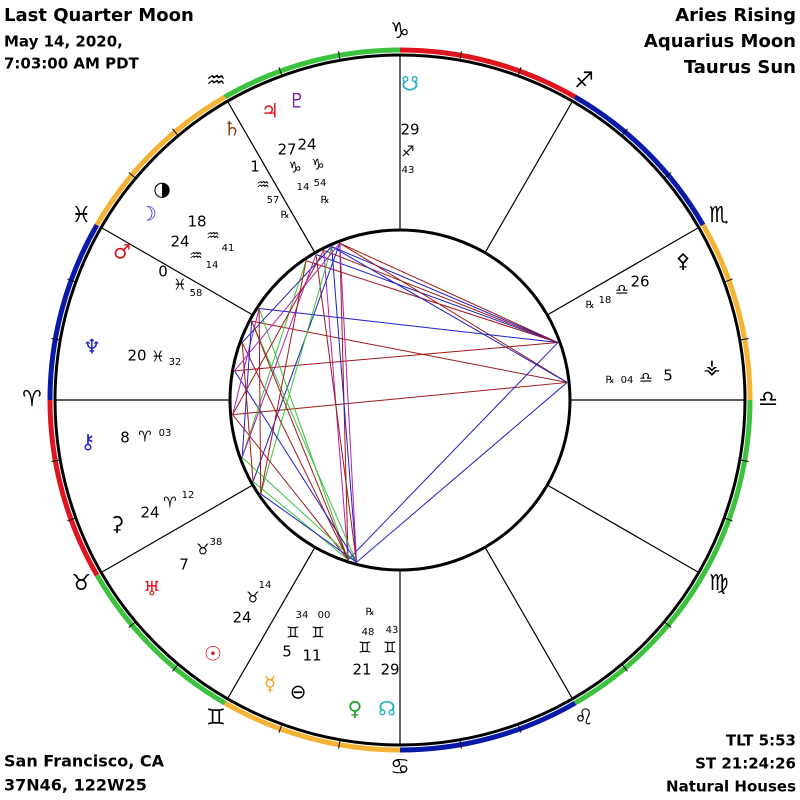 This screenshot has width=800, height=800. Describe the element at coordinates (99, 15) in the screenshot. I see `title: Last Quarter Moon` at that location.